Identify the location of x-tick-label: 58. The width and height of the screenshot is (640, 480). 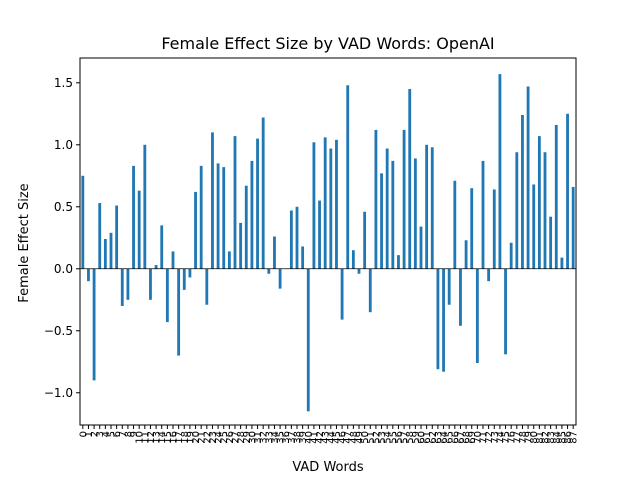
(410, 437).